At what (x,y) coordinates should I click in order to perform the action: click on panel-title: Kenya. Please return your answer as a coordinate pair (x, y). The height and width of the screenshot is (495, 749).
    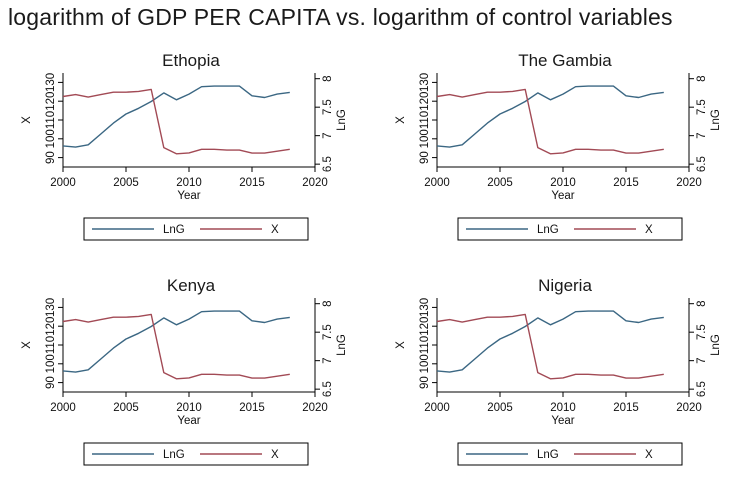
    Looking at the image, I should click on (191, 285).